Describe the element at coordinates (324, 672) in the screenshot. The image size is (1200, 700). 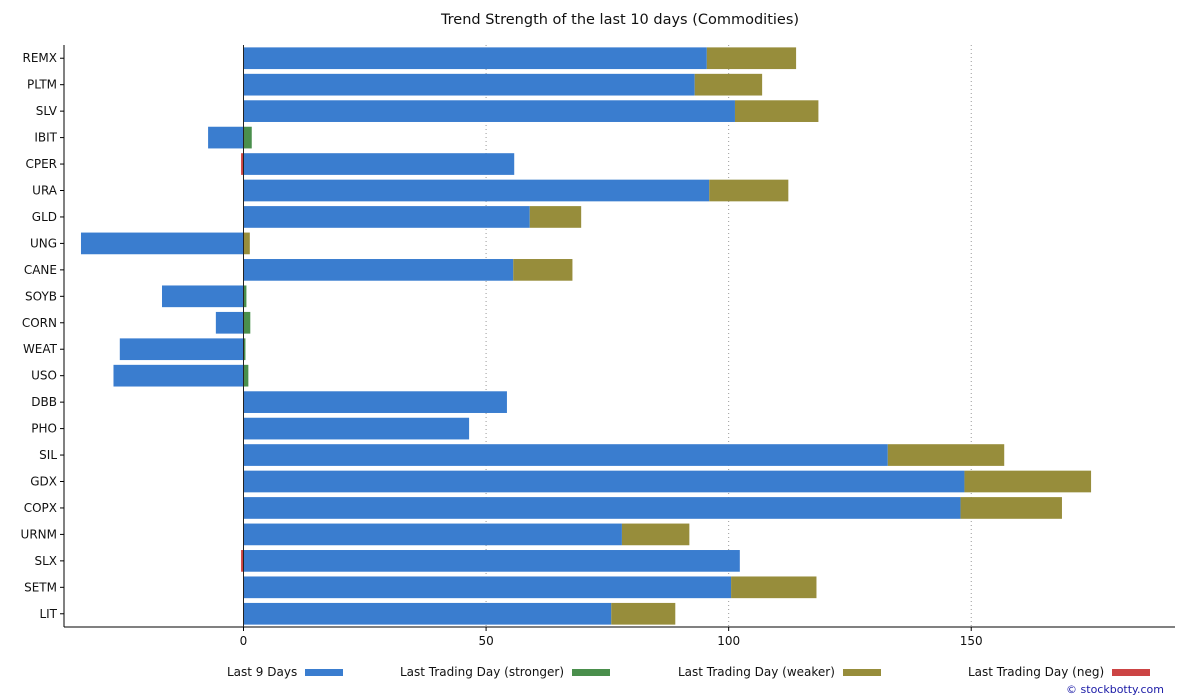
I see `legend-swatch-last-9-days` at that location.